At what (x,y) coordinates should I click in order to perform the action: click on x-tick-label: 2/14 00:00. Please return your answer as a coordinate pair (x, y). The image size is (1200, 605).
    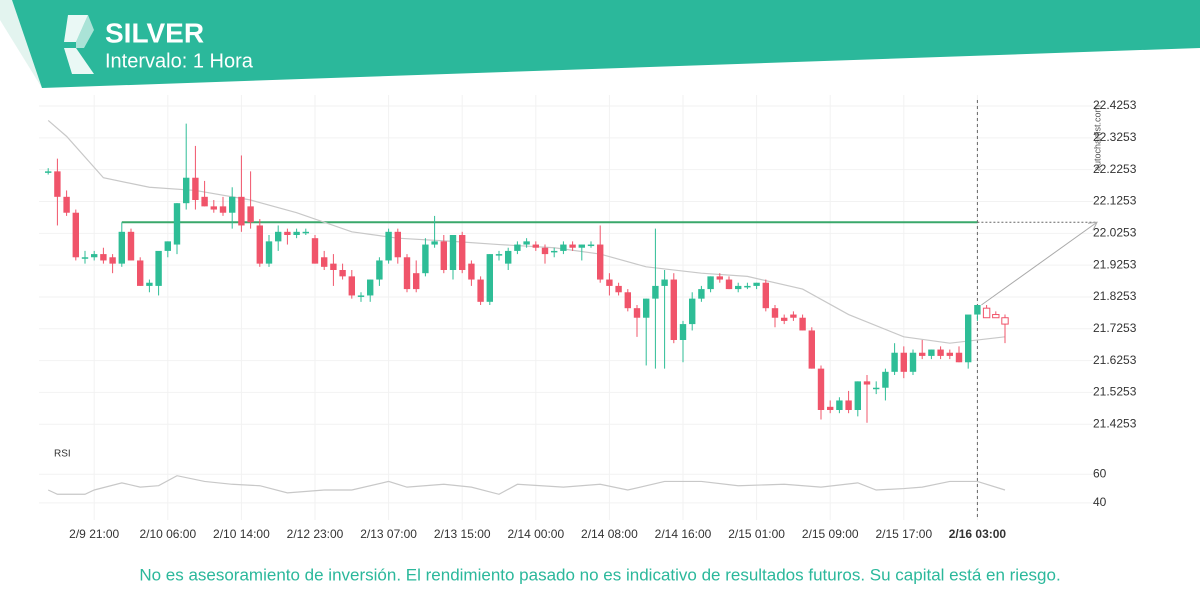
    Looking at the image, I should click on (535, 534).